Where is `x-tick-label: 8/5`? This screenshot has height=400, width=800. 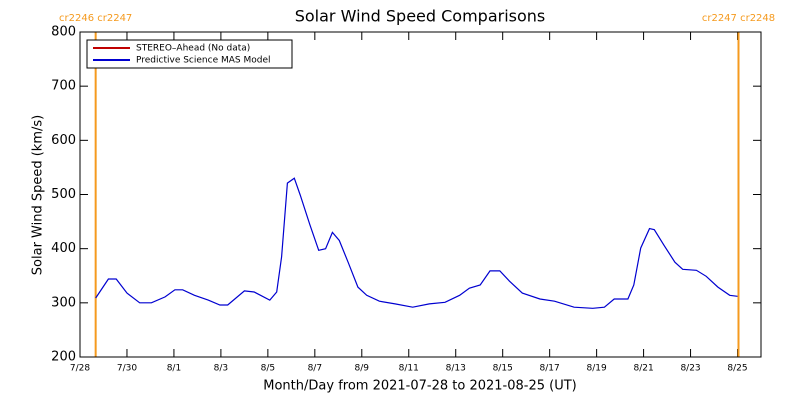
x-tick-label: 8/5 is located at coordinates (268, 369).